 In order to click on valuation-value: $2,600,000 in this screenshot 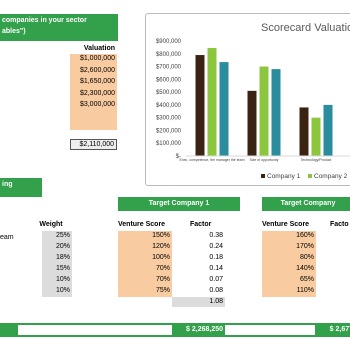, I will do `click(97, 70)`.